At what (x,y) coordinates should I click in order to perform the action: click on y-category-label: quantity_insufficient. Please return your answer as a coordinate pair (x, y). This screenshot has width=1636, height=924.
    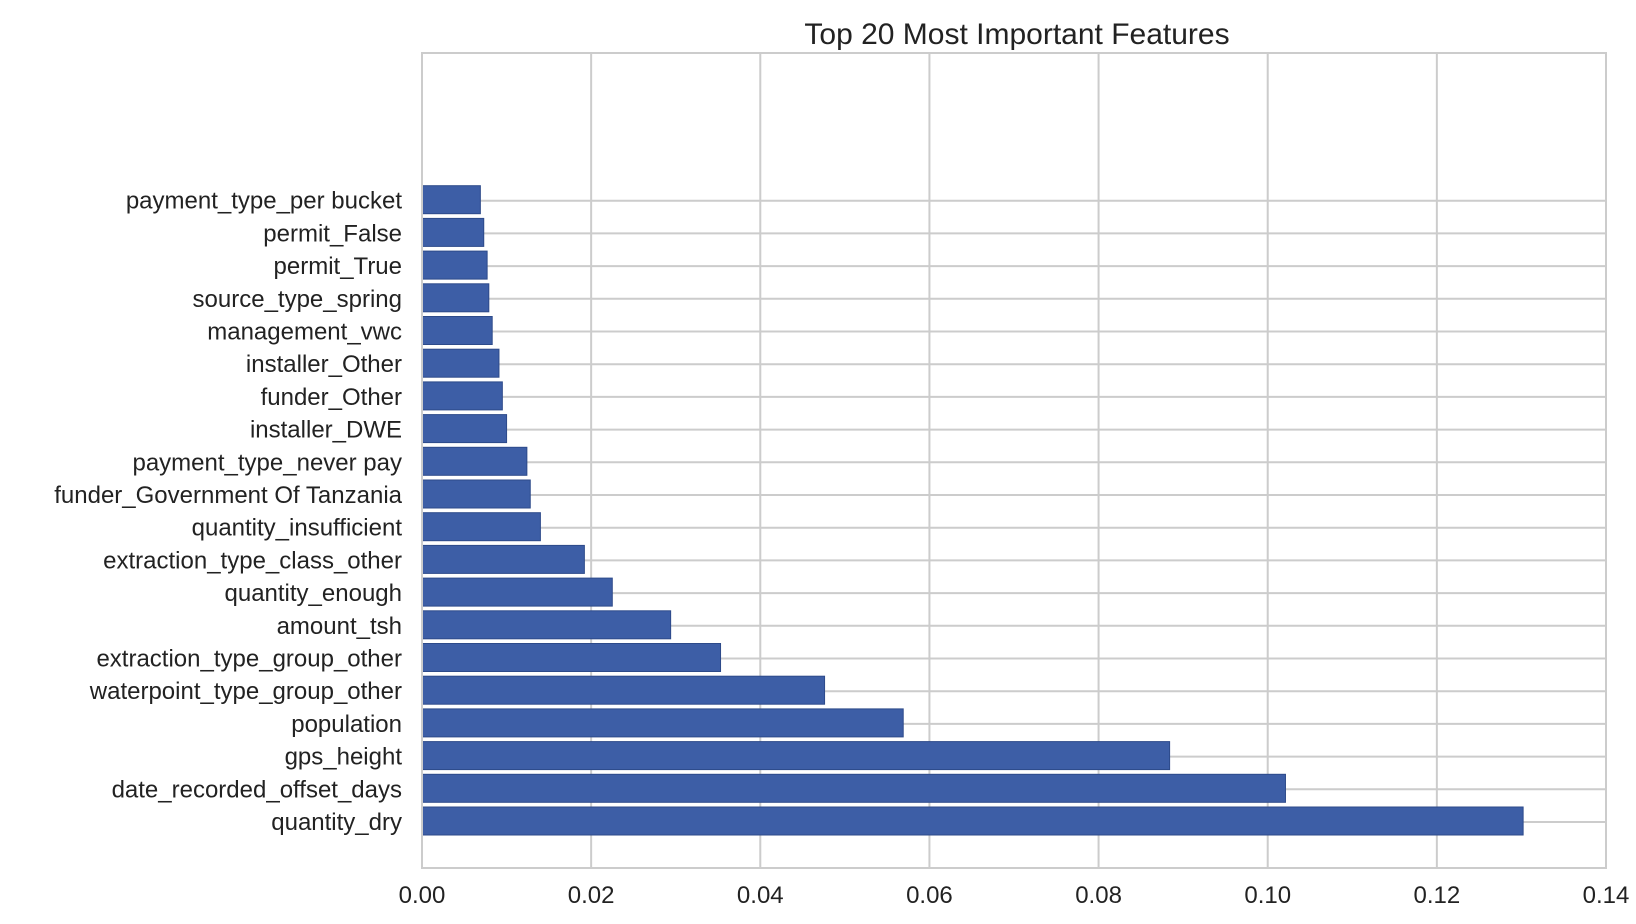
    Looking at the image, I should click on (297, 528).